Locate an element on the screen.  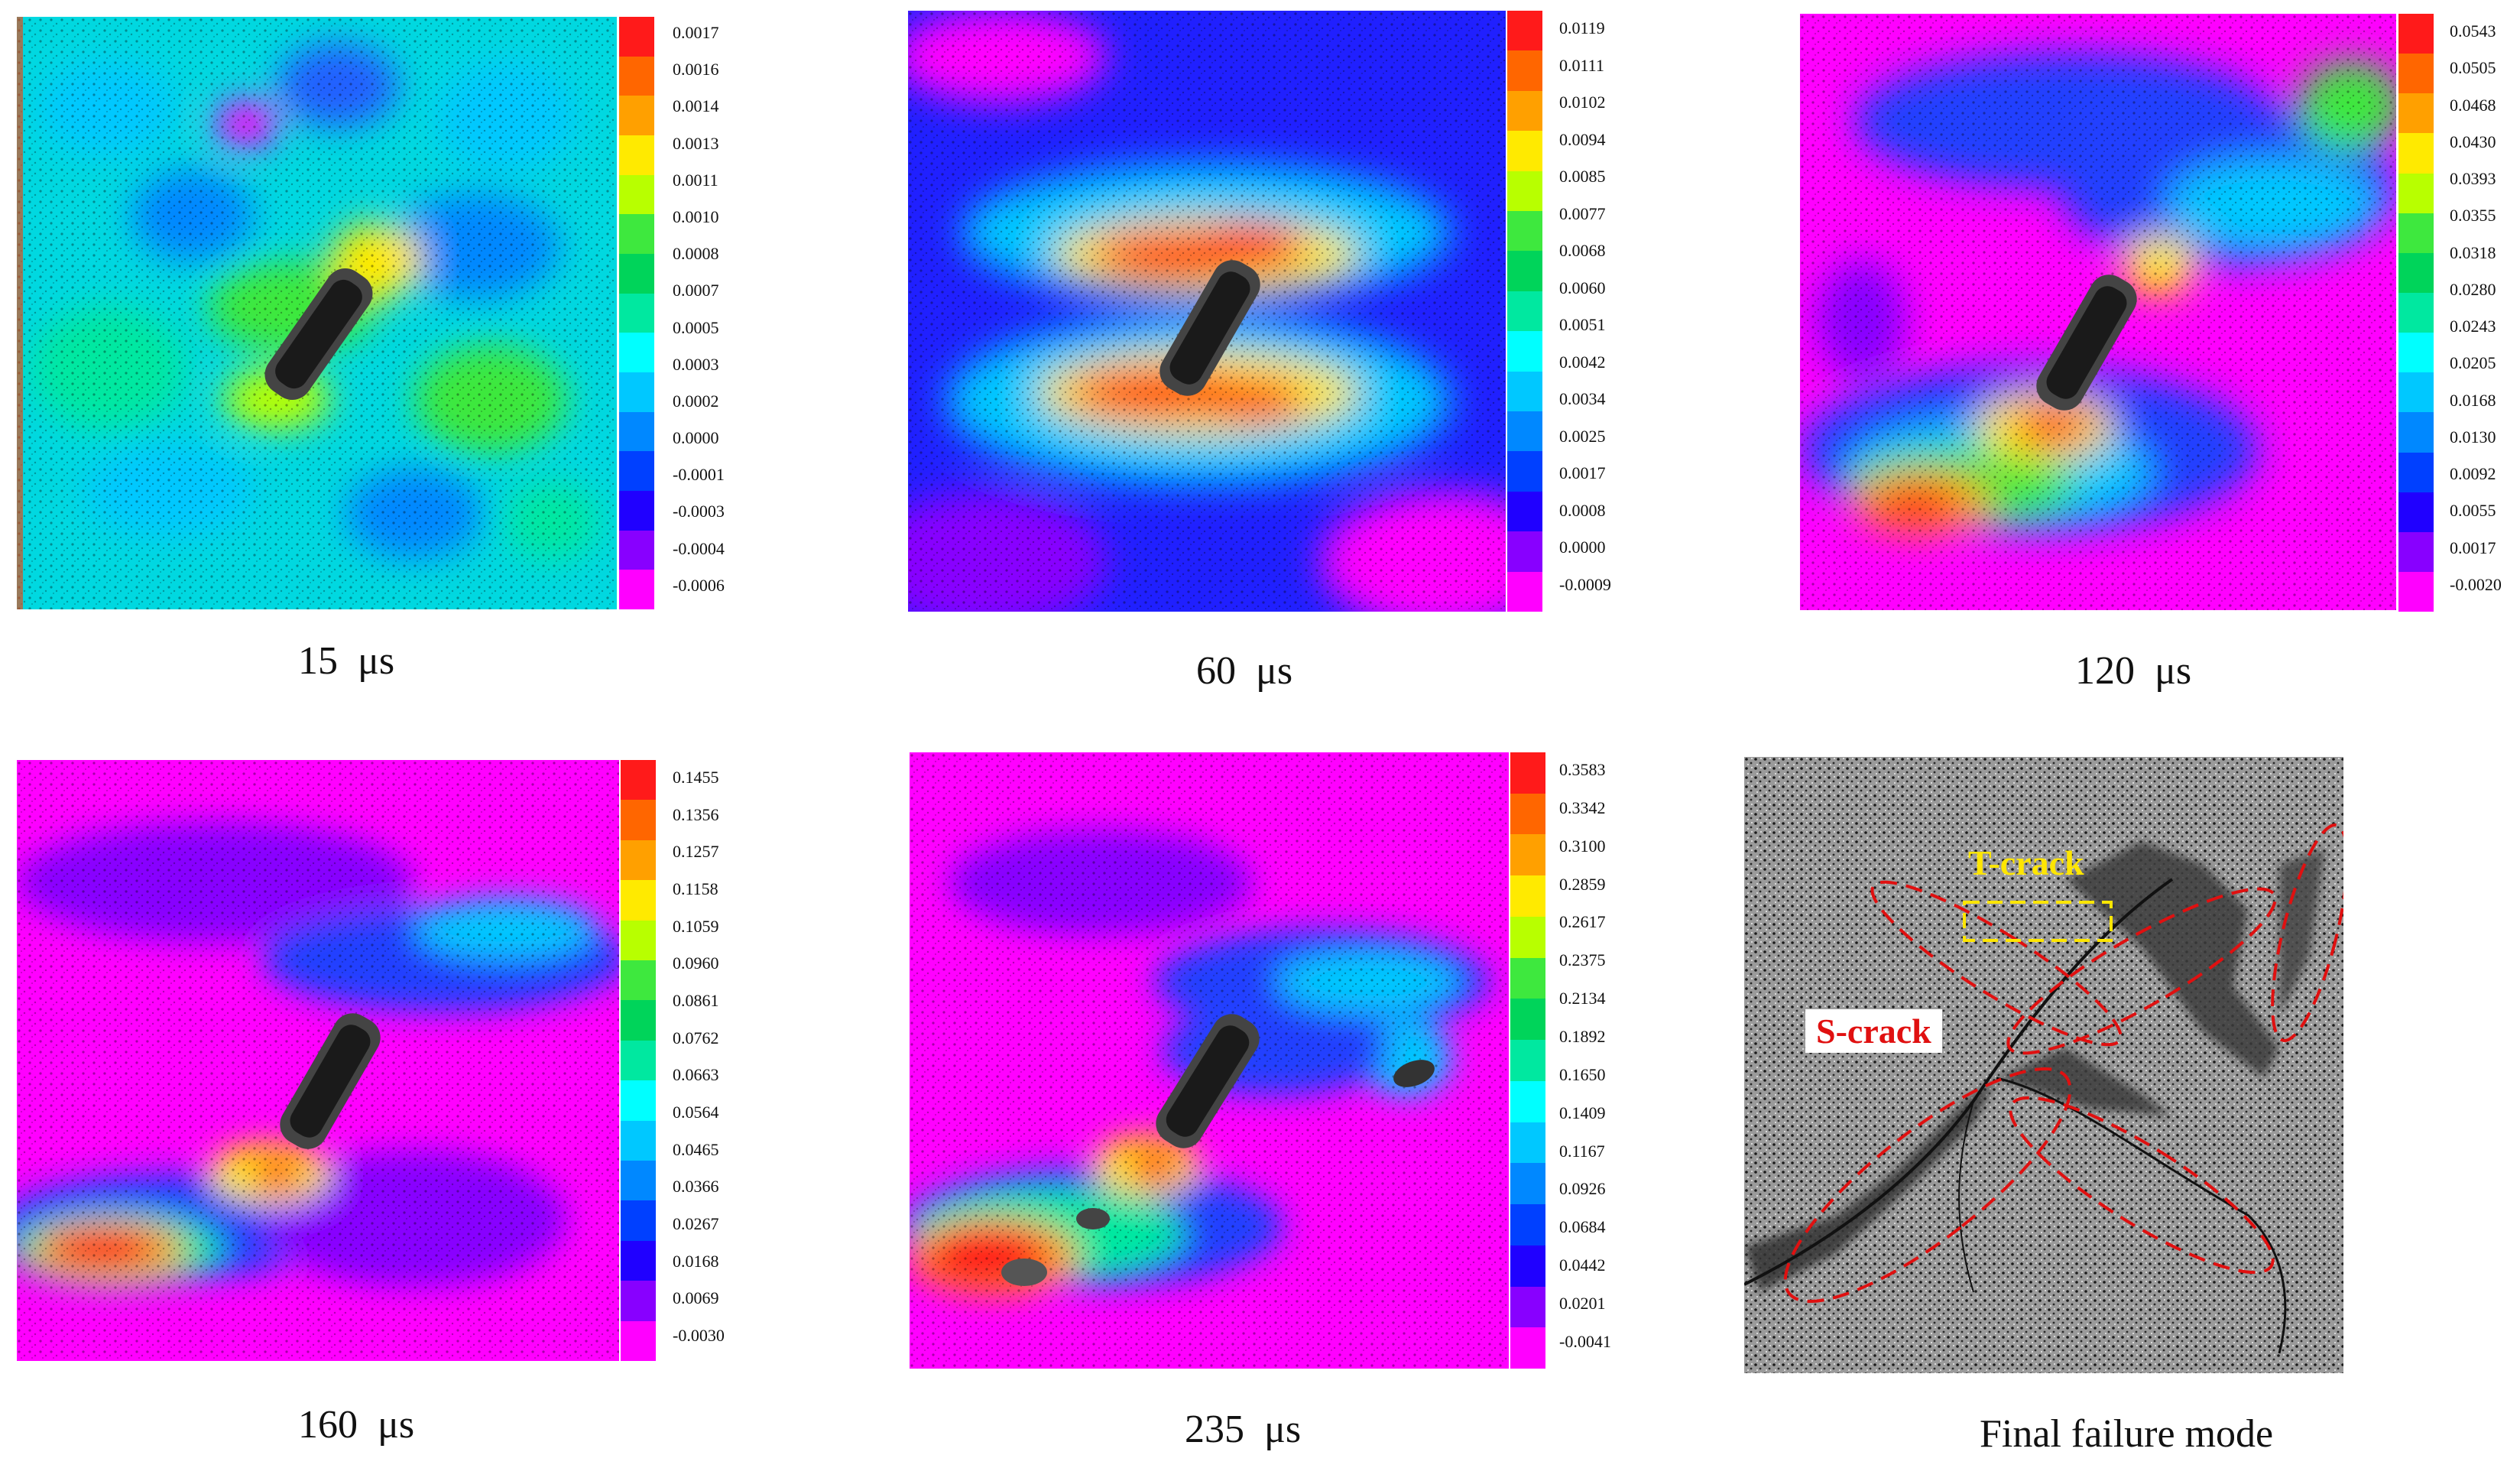
colorbar-tick-label: 0.0205 is located at coordinates (2473, 363).